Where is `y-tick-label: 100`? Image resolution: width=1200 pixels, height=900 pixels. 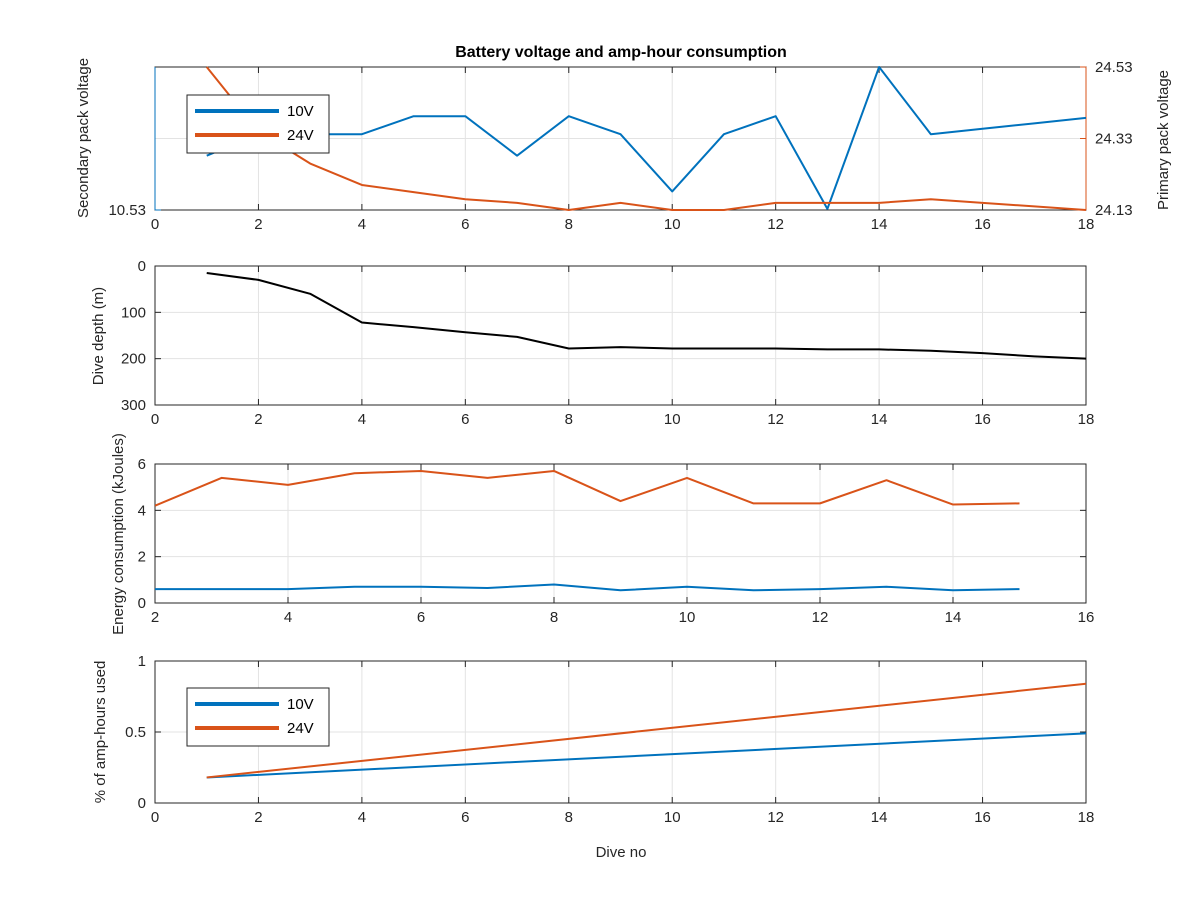 y-tick-label: 100 is located at coordinates (133, 312).